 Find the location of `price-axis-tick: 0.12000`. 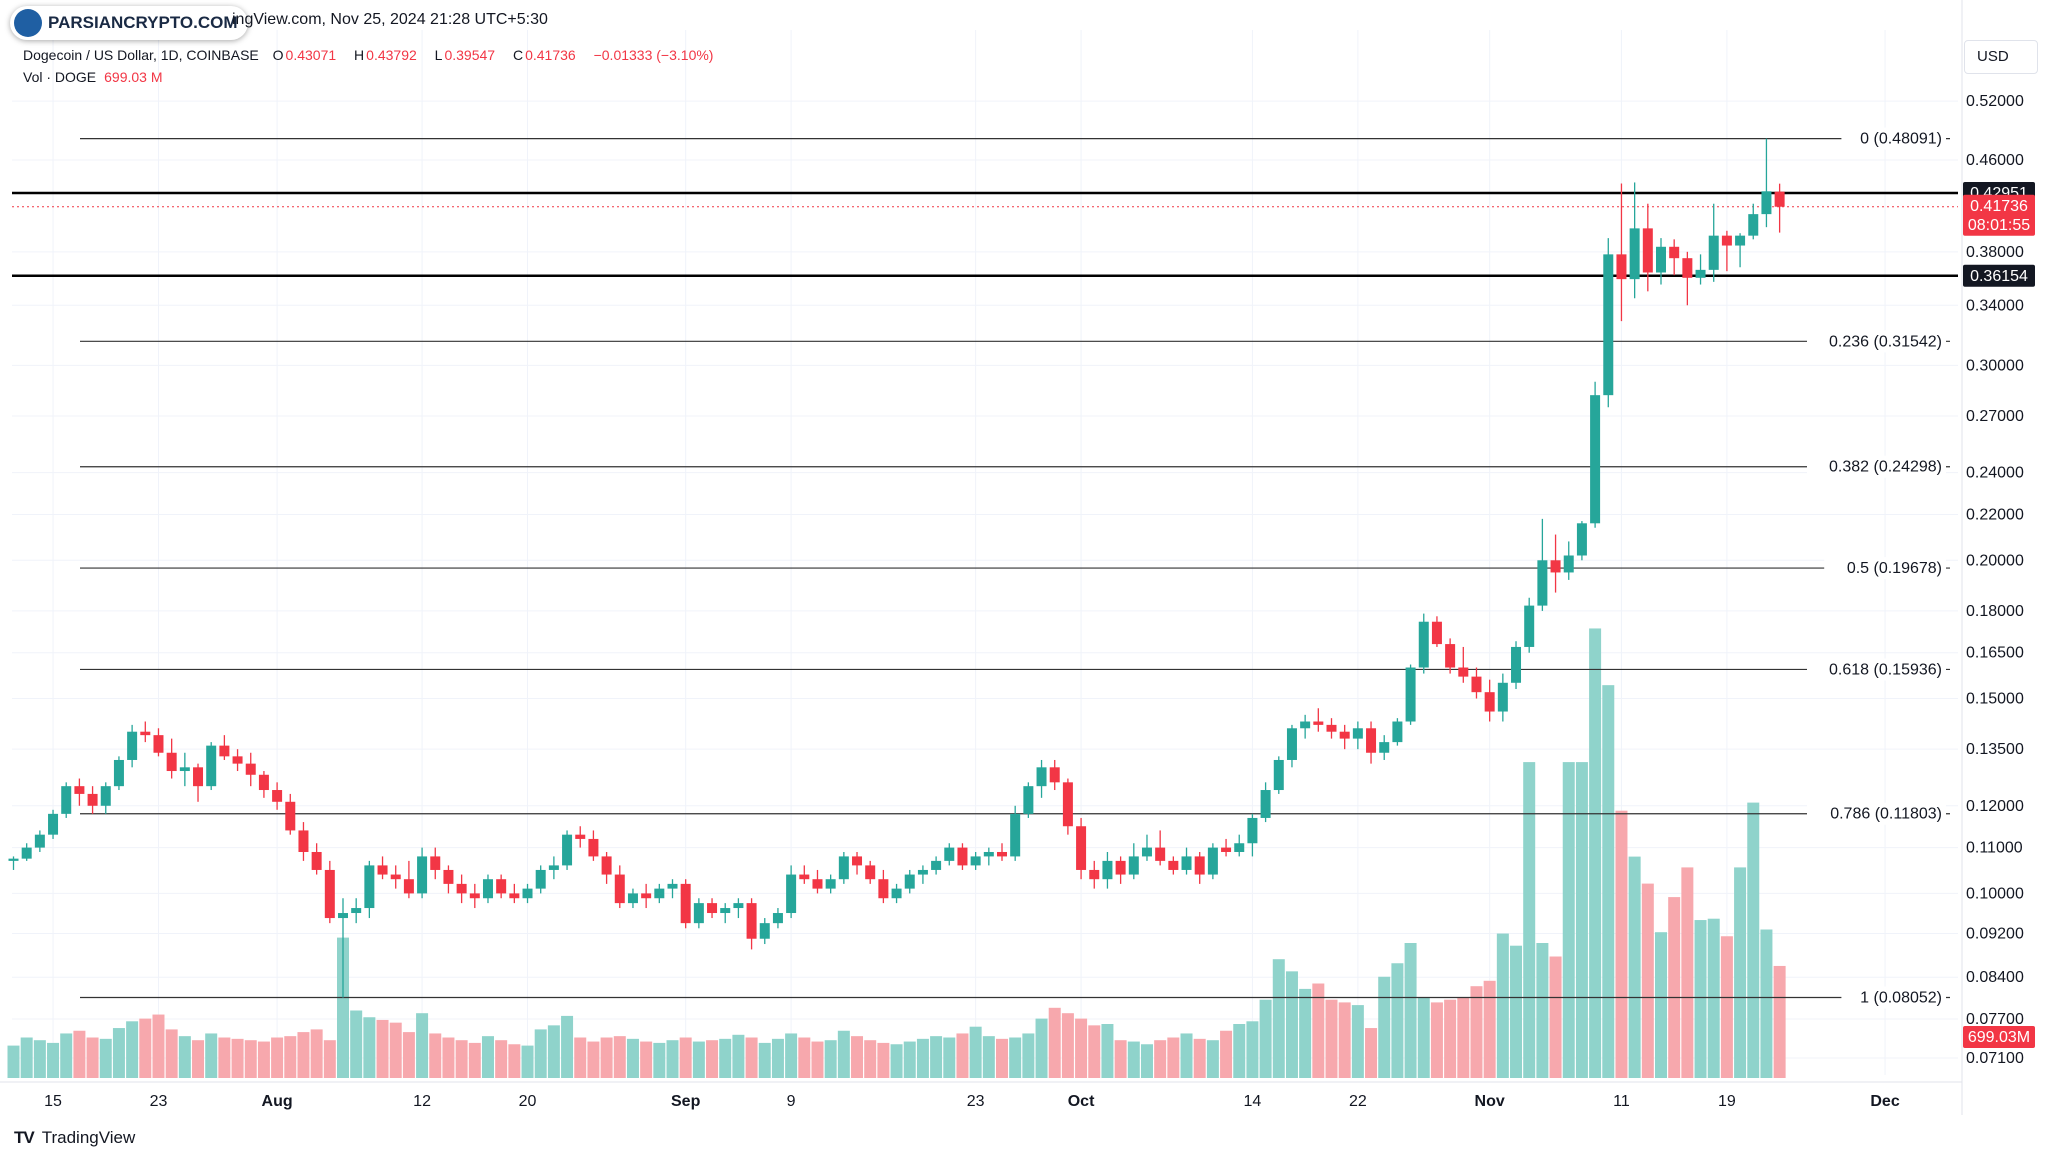

price-axis-tick: 0.12000 is located at coordinates (1995, 806).